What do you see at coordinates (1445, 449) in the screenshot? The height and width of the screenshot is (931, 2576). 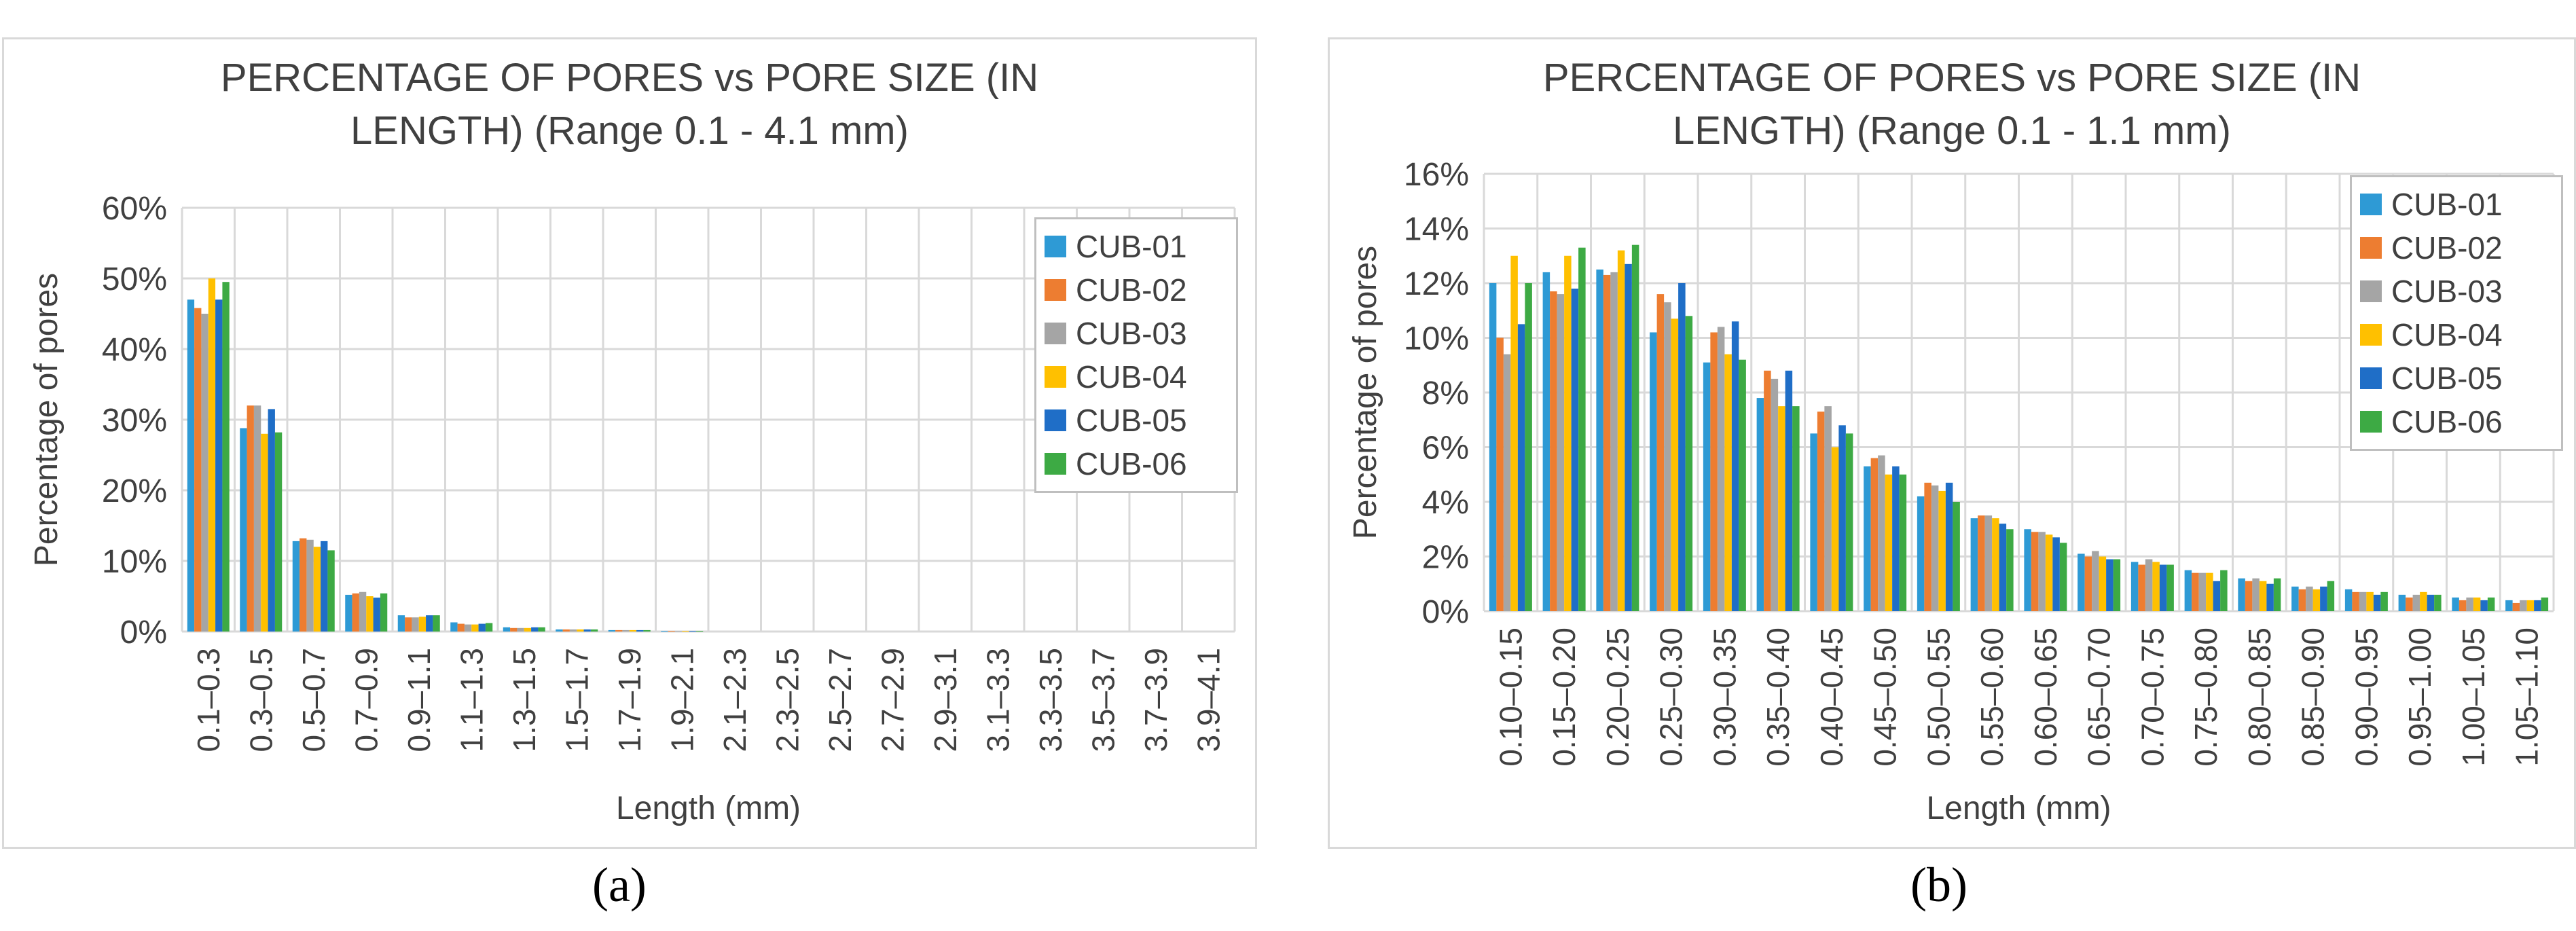 I see `y-tick-label: 6%` at bounding box center [1445, 449].